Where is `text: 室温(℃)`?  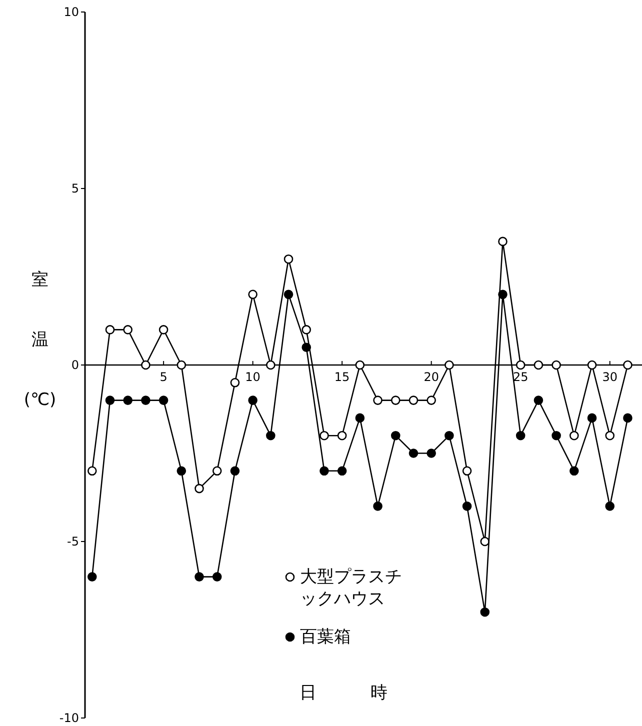 text: 室温(℃) is located at coordinates (40, 340).